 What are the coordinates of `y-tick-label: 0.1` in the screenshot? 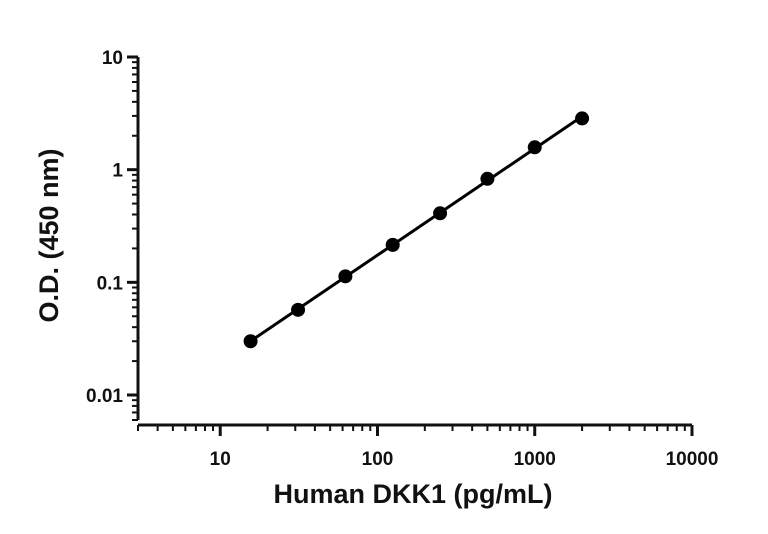 It's located at (110, 283).